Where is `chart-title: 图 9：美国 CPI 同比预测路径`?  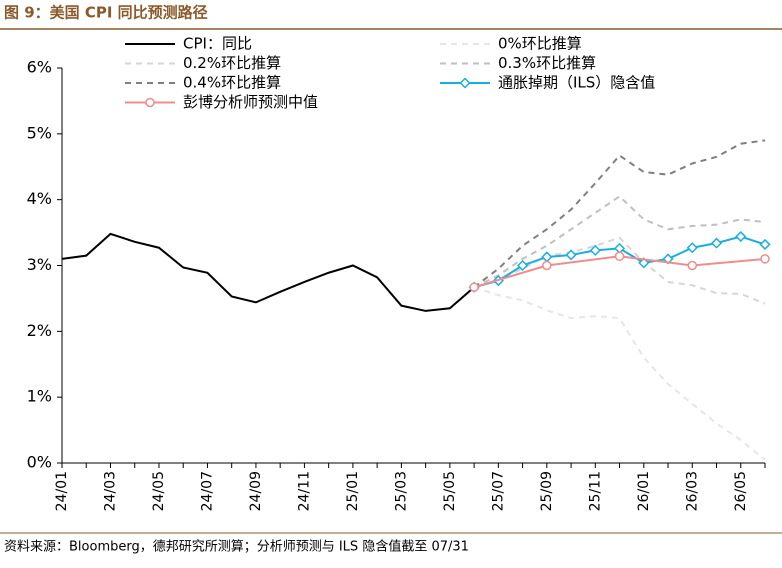 chart-title: 图 9：美国 CPI 同比预测路径 is located at coordinates (106, 13).